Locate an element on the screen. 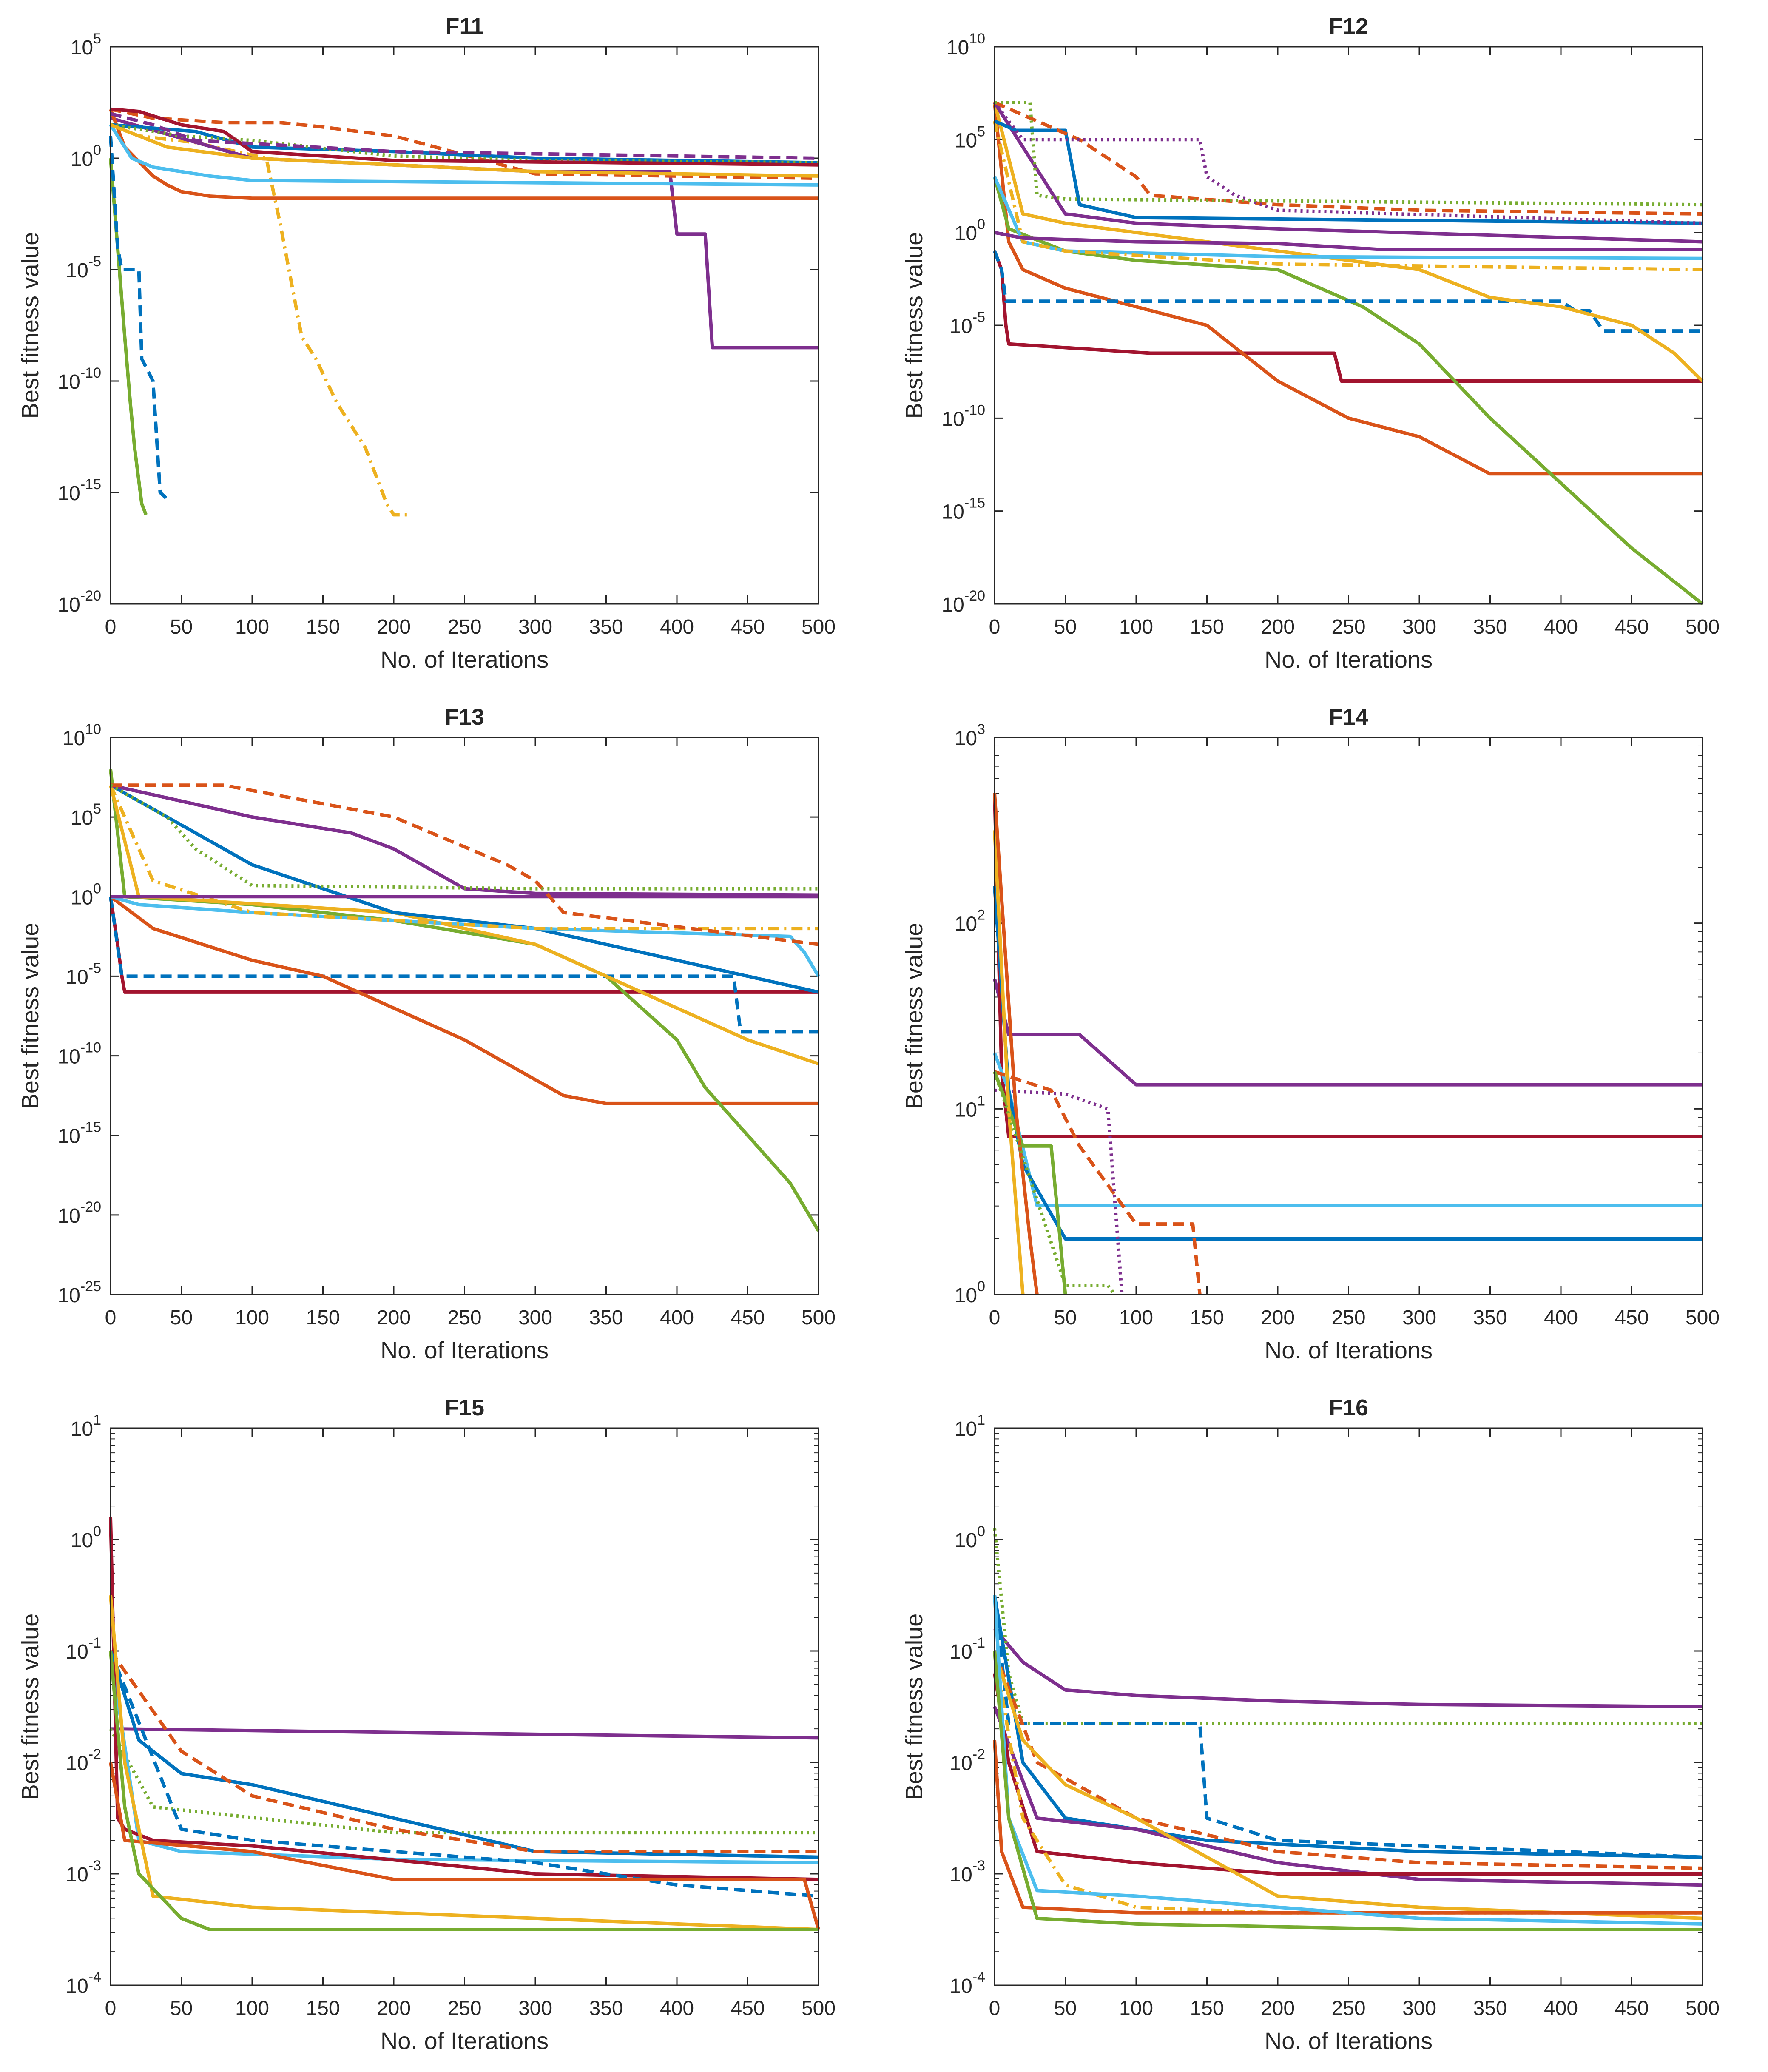  chart-title: F16 is located at coordinates (1348, 1407).